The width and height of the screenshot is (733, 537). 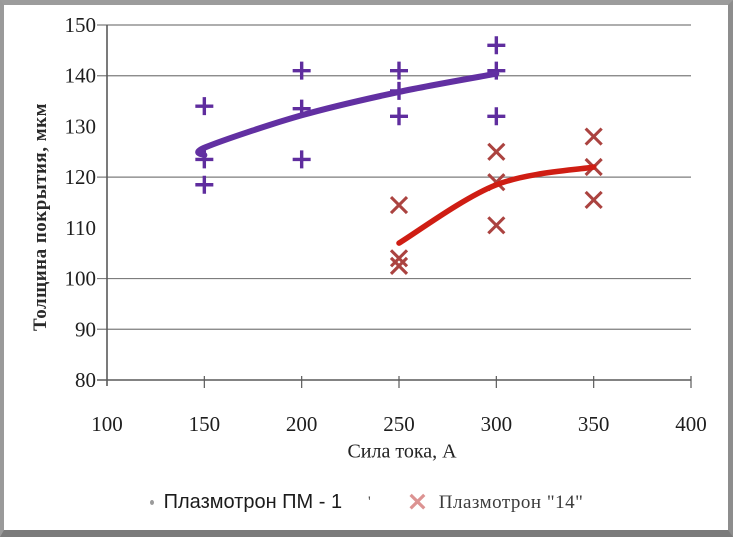 What do you see at coordinates (81, 25) in the screenshot?
I see `y-tick-label-150: 150` at bounding box center [81, 25].